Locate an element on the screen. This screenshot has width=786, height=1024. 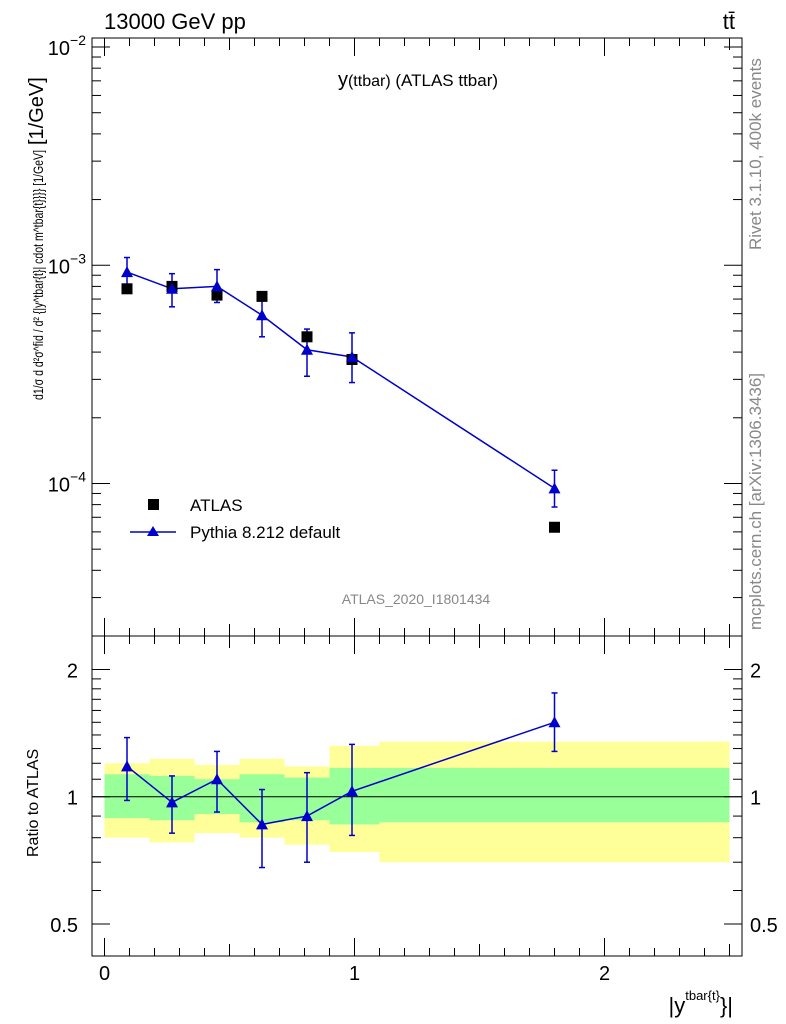
process-label: tt̄ is located at coordinates (729, 21).